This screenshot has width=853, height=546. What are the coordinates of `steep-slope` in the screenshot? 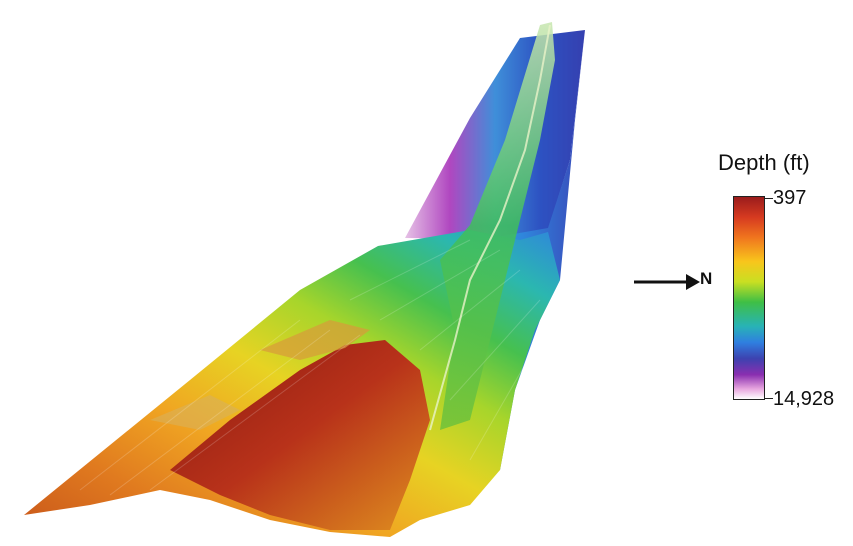 It's located at (300, 435).